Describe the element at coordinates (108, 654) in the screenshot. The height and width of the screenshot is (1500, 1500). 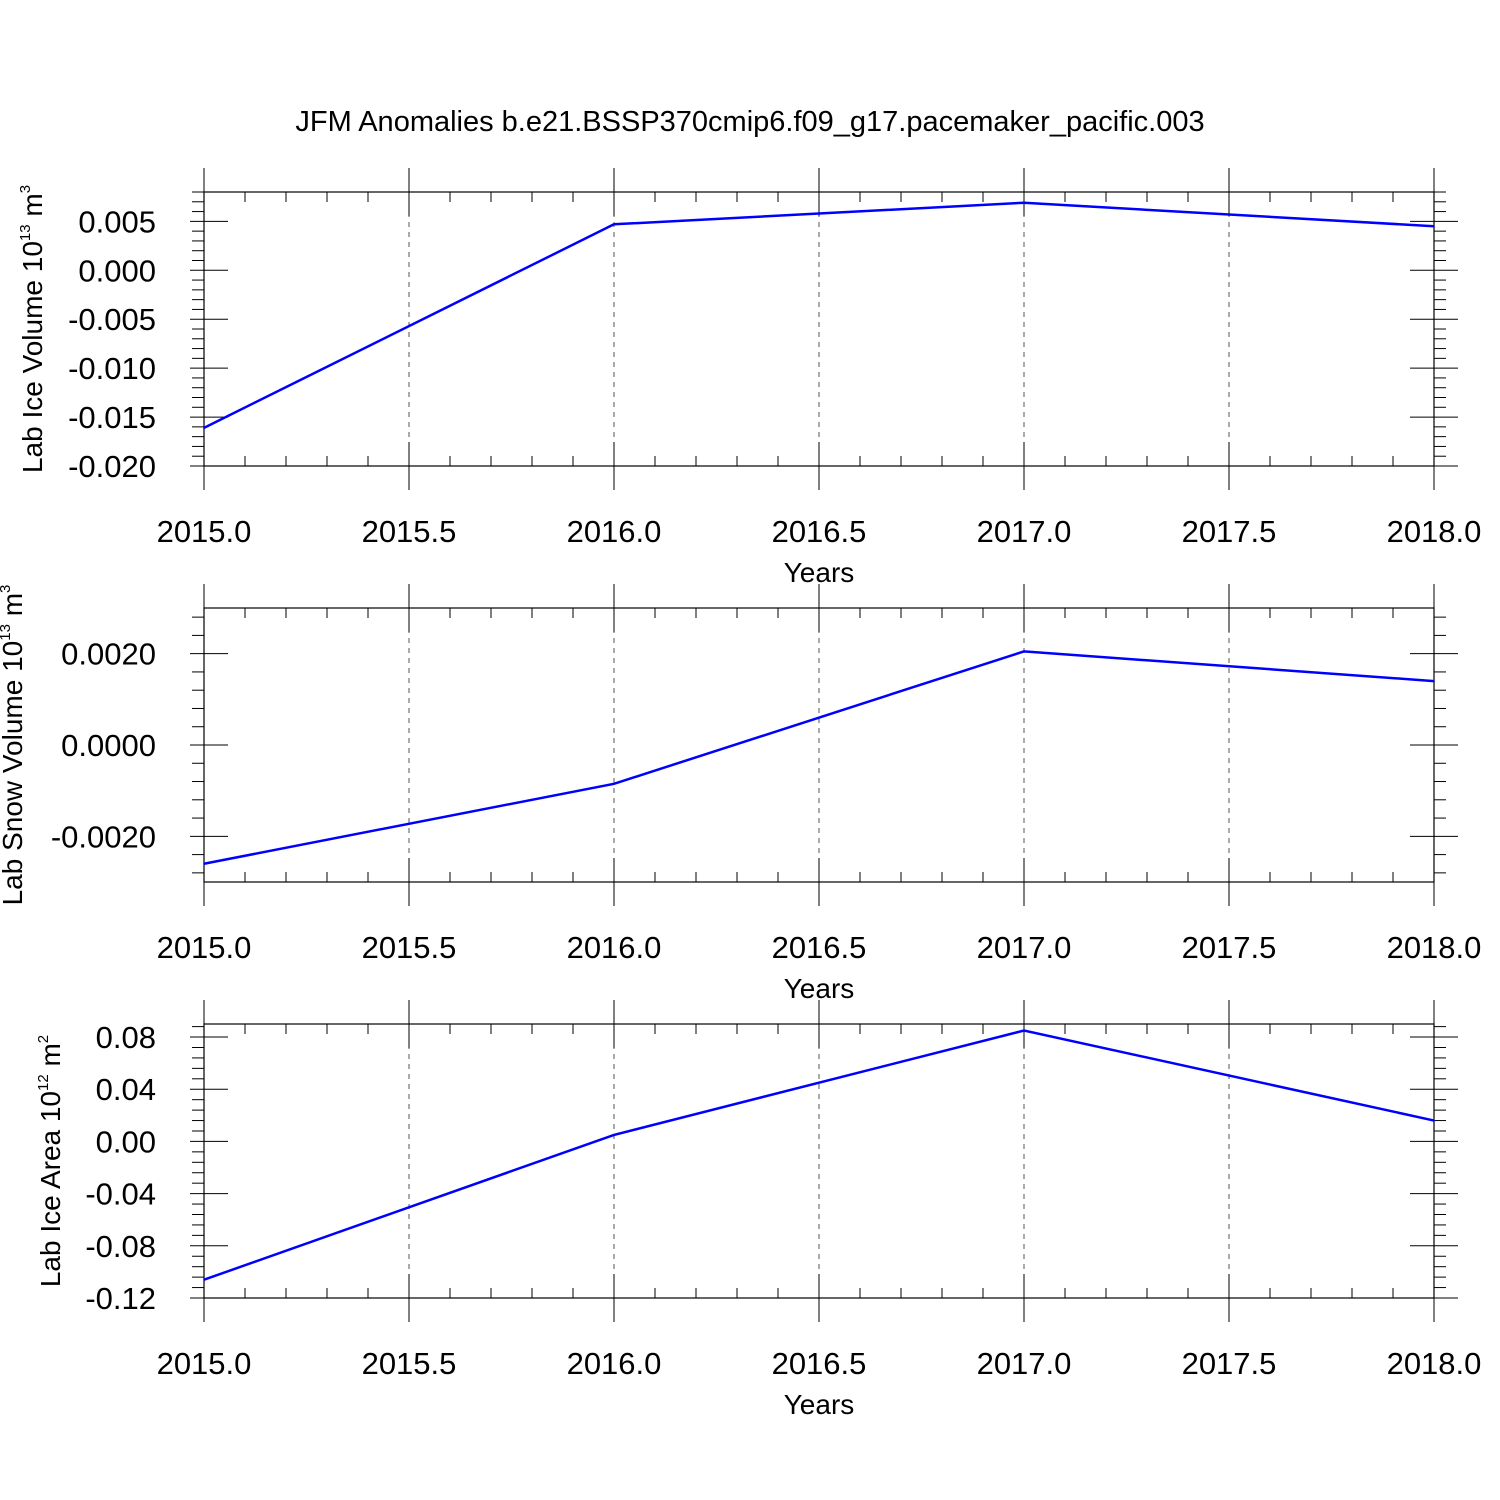
I see `y-tick-label: 0.0020` at that location.